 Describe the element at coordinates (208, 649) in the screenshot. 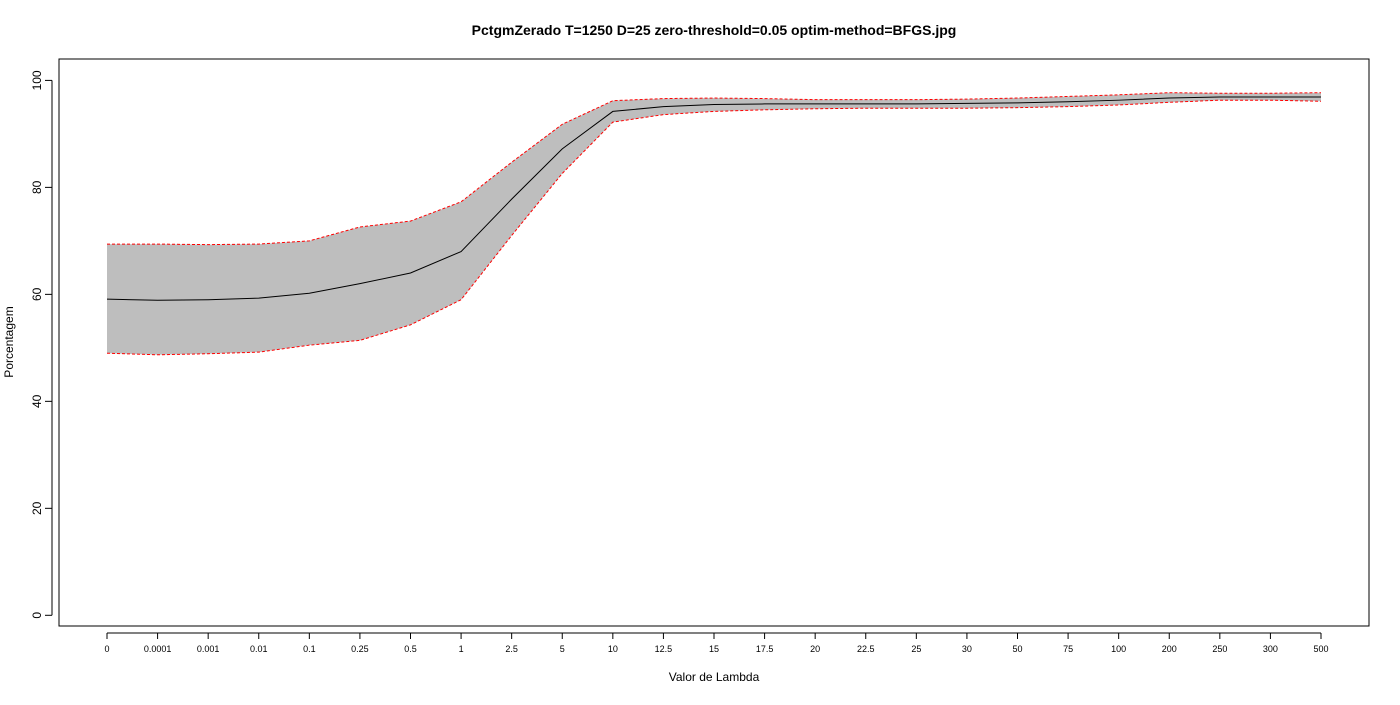

I see `x-tick-label: 0.001` at that location.